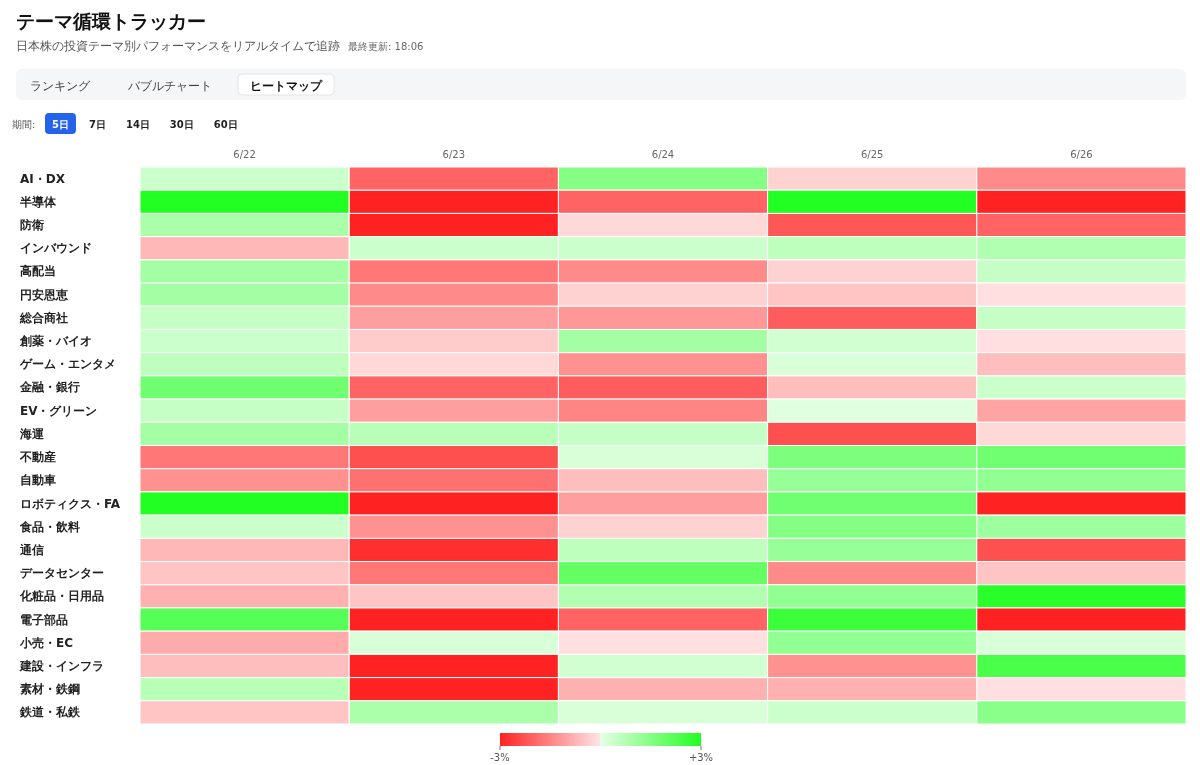 The height and width of the screenshot is (765, 1200). Describe the element at coordinates (56, 248) in the screenshot. I see `y-tick-label: インバウンド` at that location.